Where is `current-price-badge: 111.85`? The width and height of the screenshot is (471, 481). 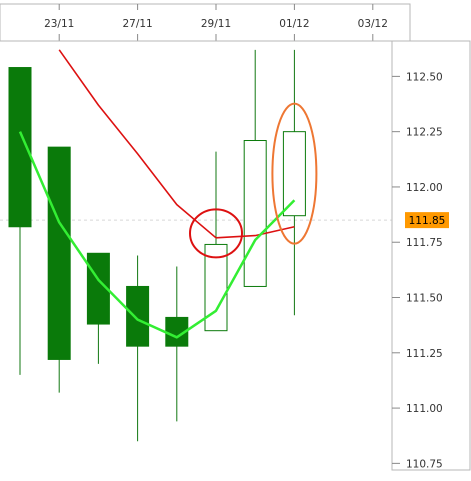 current-price-badge: 111.85 is located at coordinates (427, 220).